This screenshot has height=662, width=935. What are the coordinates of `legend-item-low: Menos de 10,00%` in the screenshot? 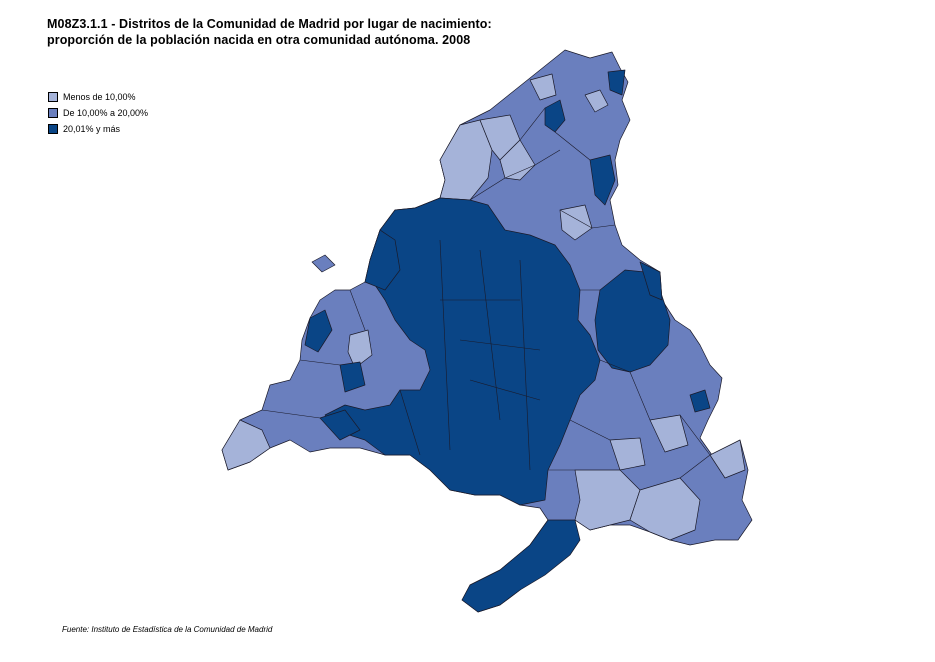 It's located at (98, 97).